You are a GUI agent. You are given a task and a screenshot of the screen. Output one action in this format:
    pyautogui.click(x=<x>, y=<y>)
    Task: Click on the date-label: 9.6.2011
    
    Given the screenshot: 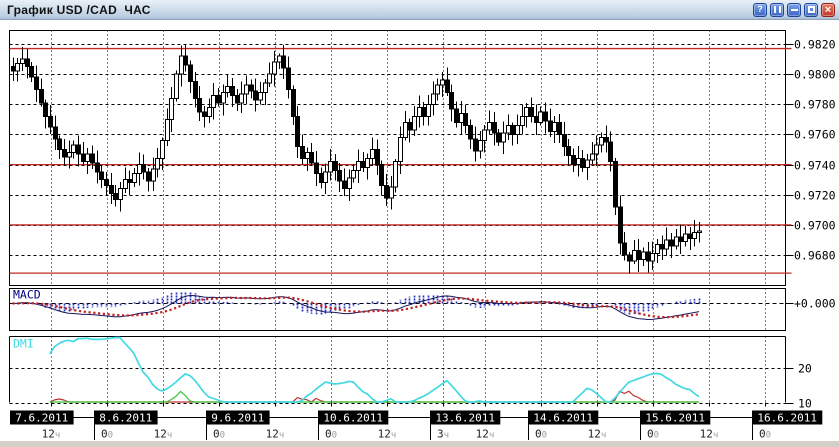 What is the action you would take?
    pyautogui.click(x=237, y=418)
    